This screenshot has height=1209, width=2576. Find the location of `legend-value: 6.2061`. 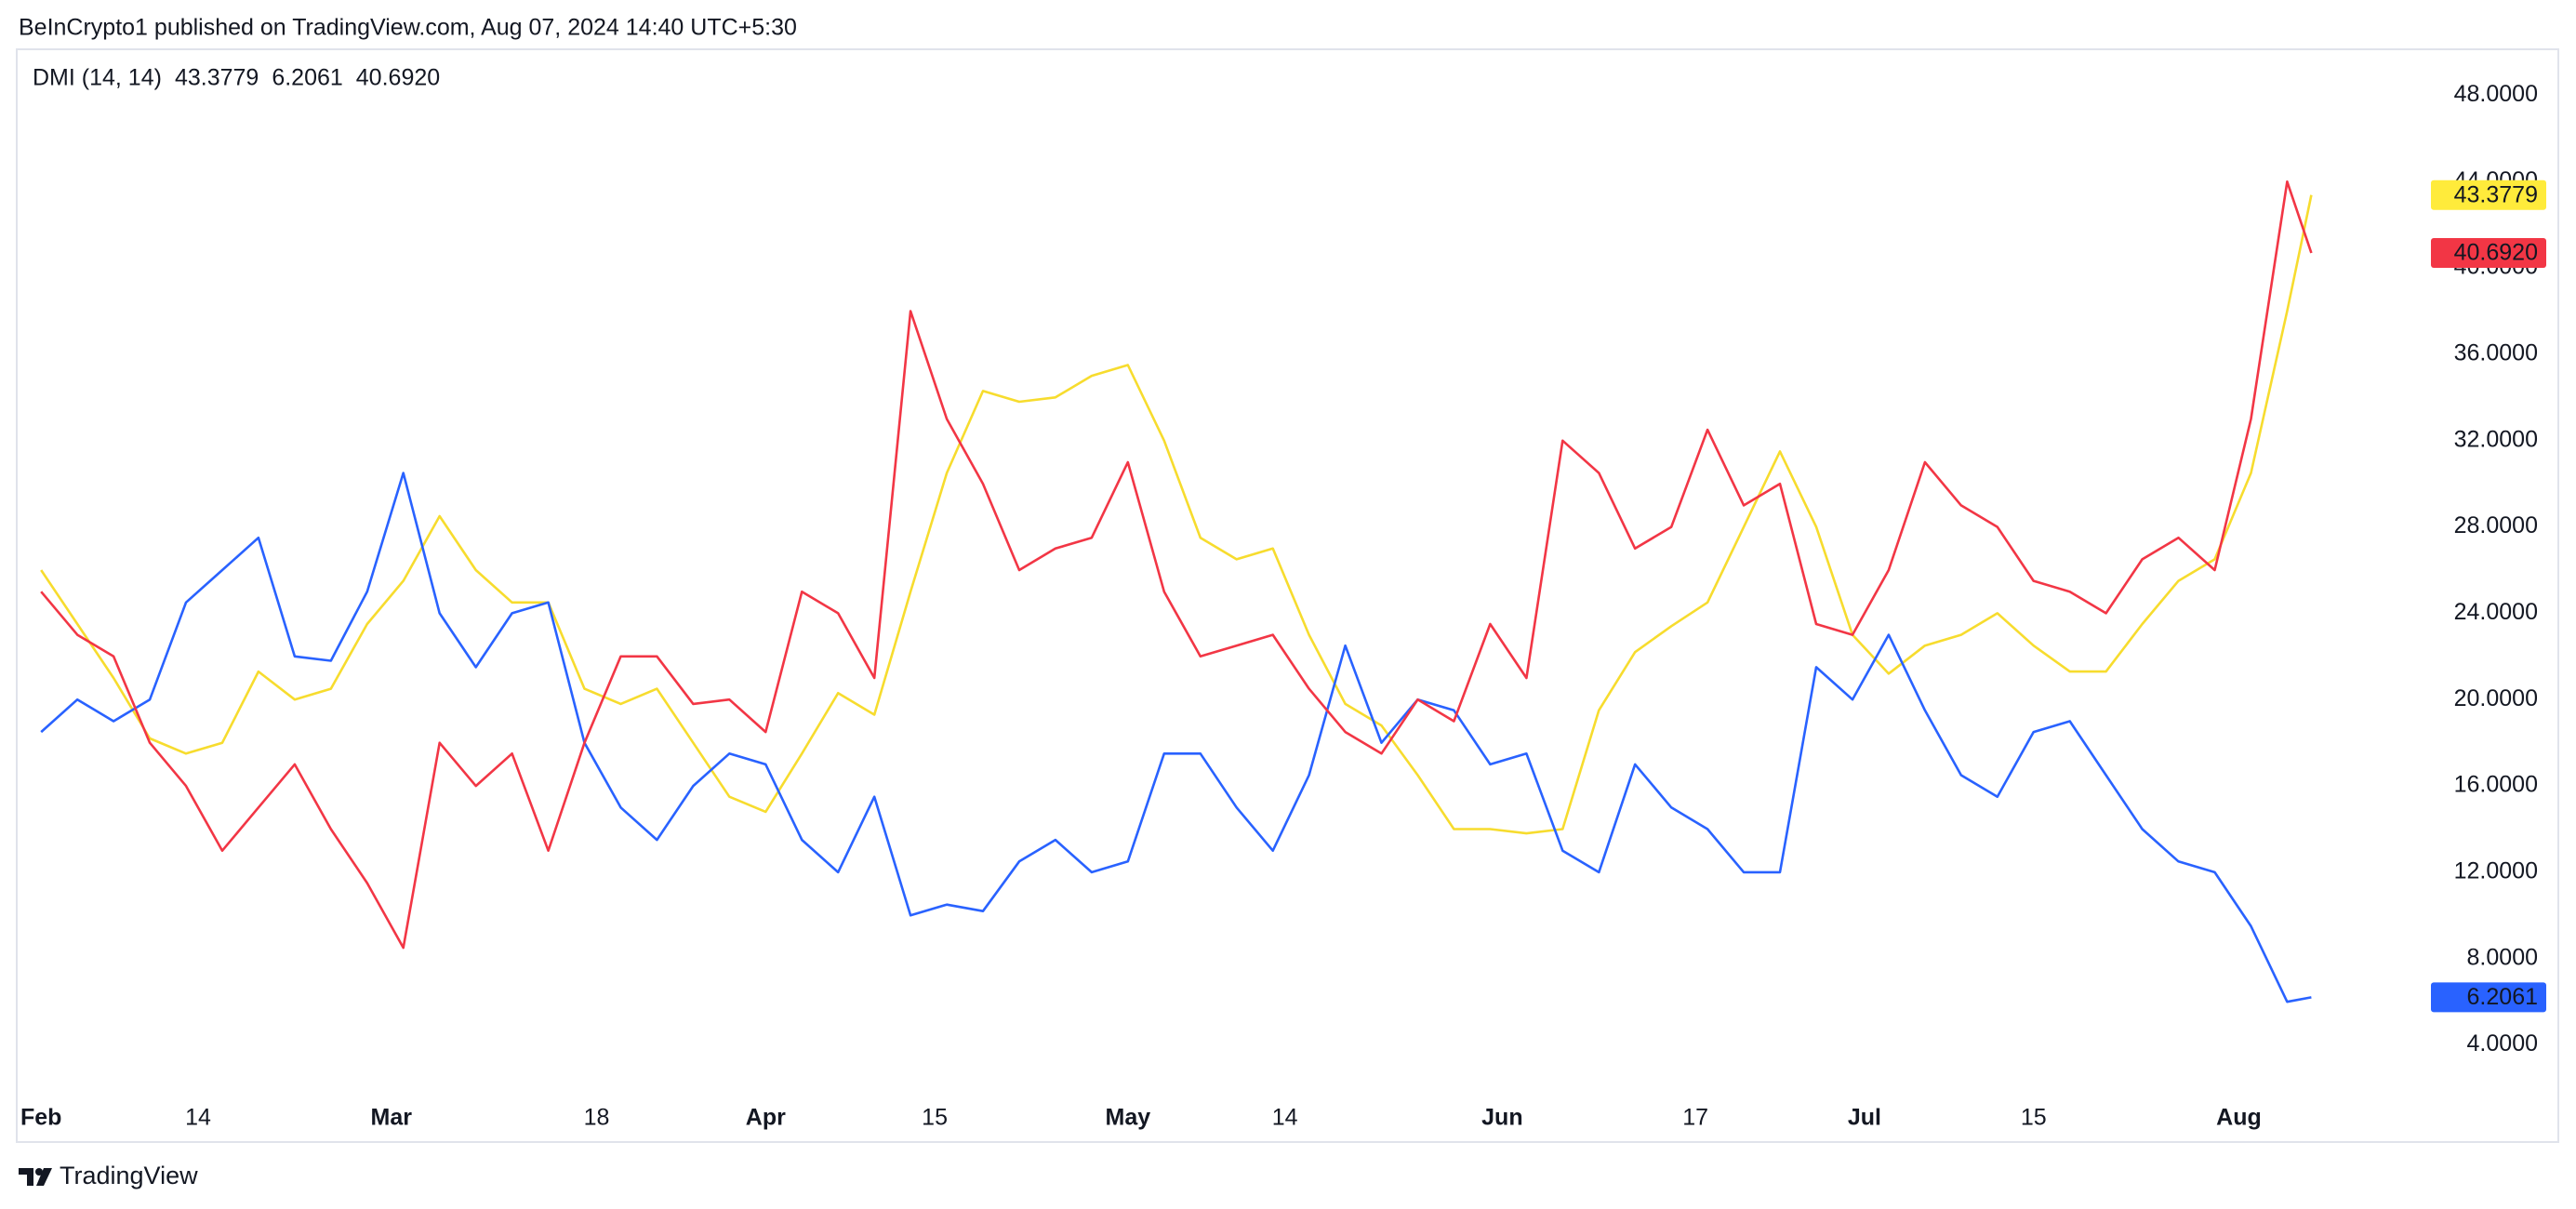

legend-value: 6.2061 is located at coordinates (307, 78).